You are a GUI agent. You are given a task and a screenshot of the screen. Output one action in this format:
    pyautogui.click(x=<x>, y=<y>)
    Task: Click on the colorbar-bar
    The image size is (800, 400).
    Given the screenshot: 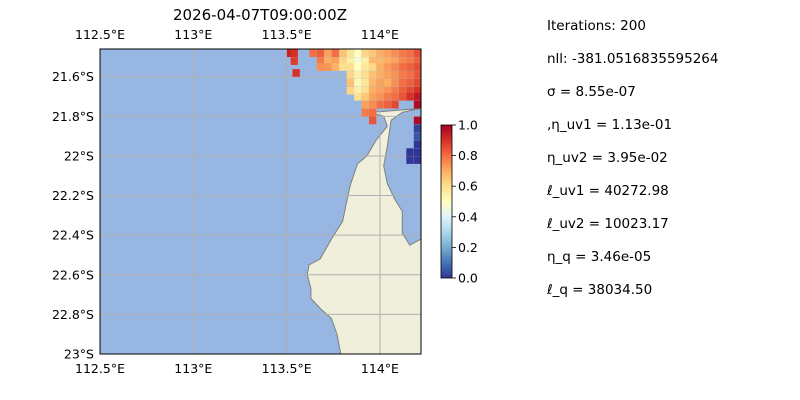 What is the action you would take?
    pyautogui.click(x=446, y=201)
    